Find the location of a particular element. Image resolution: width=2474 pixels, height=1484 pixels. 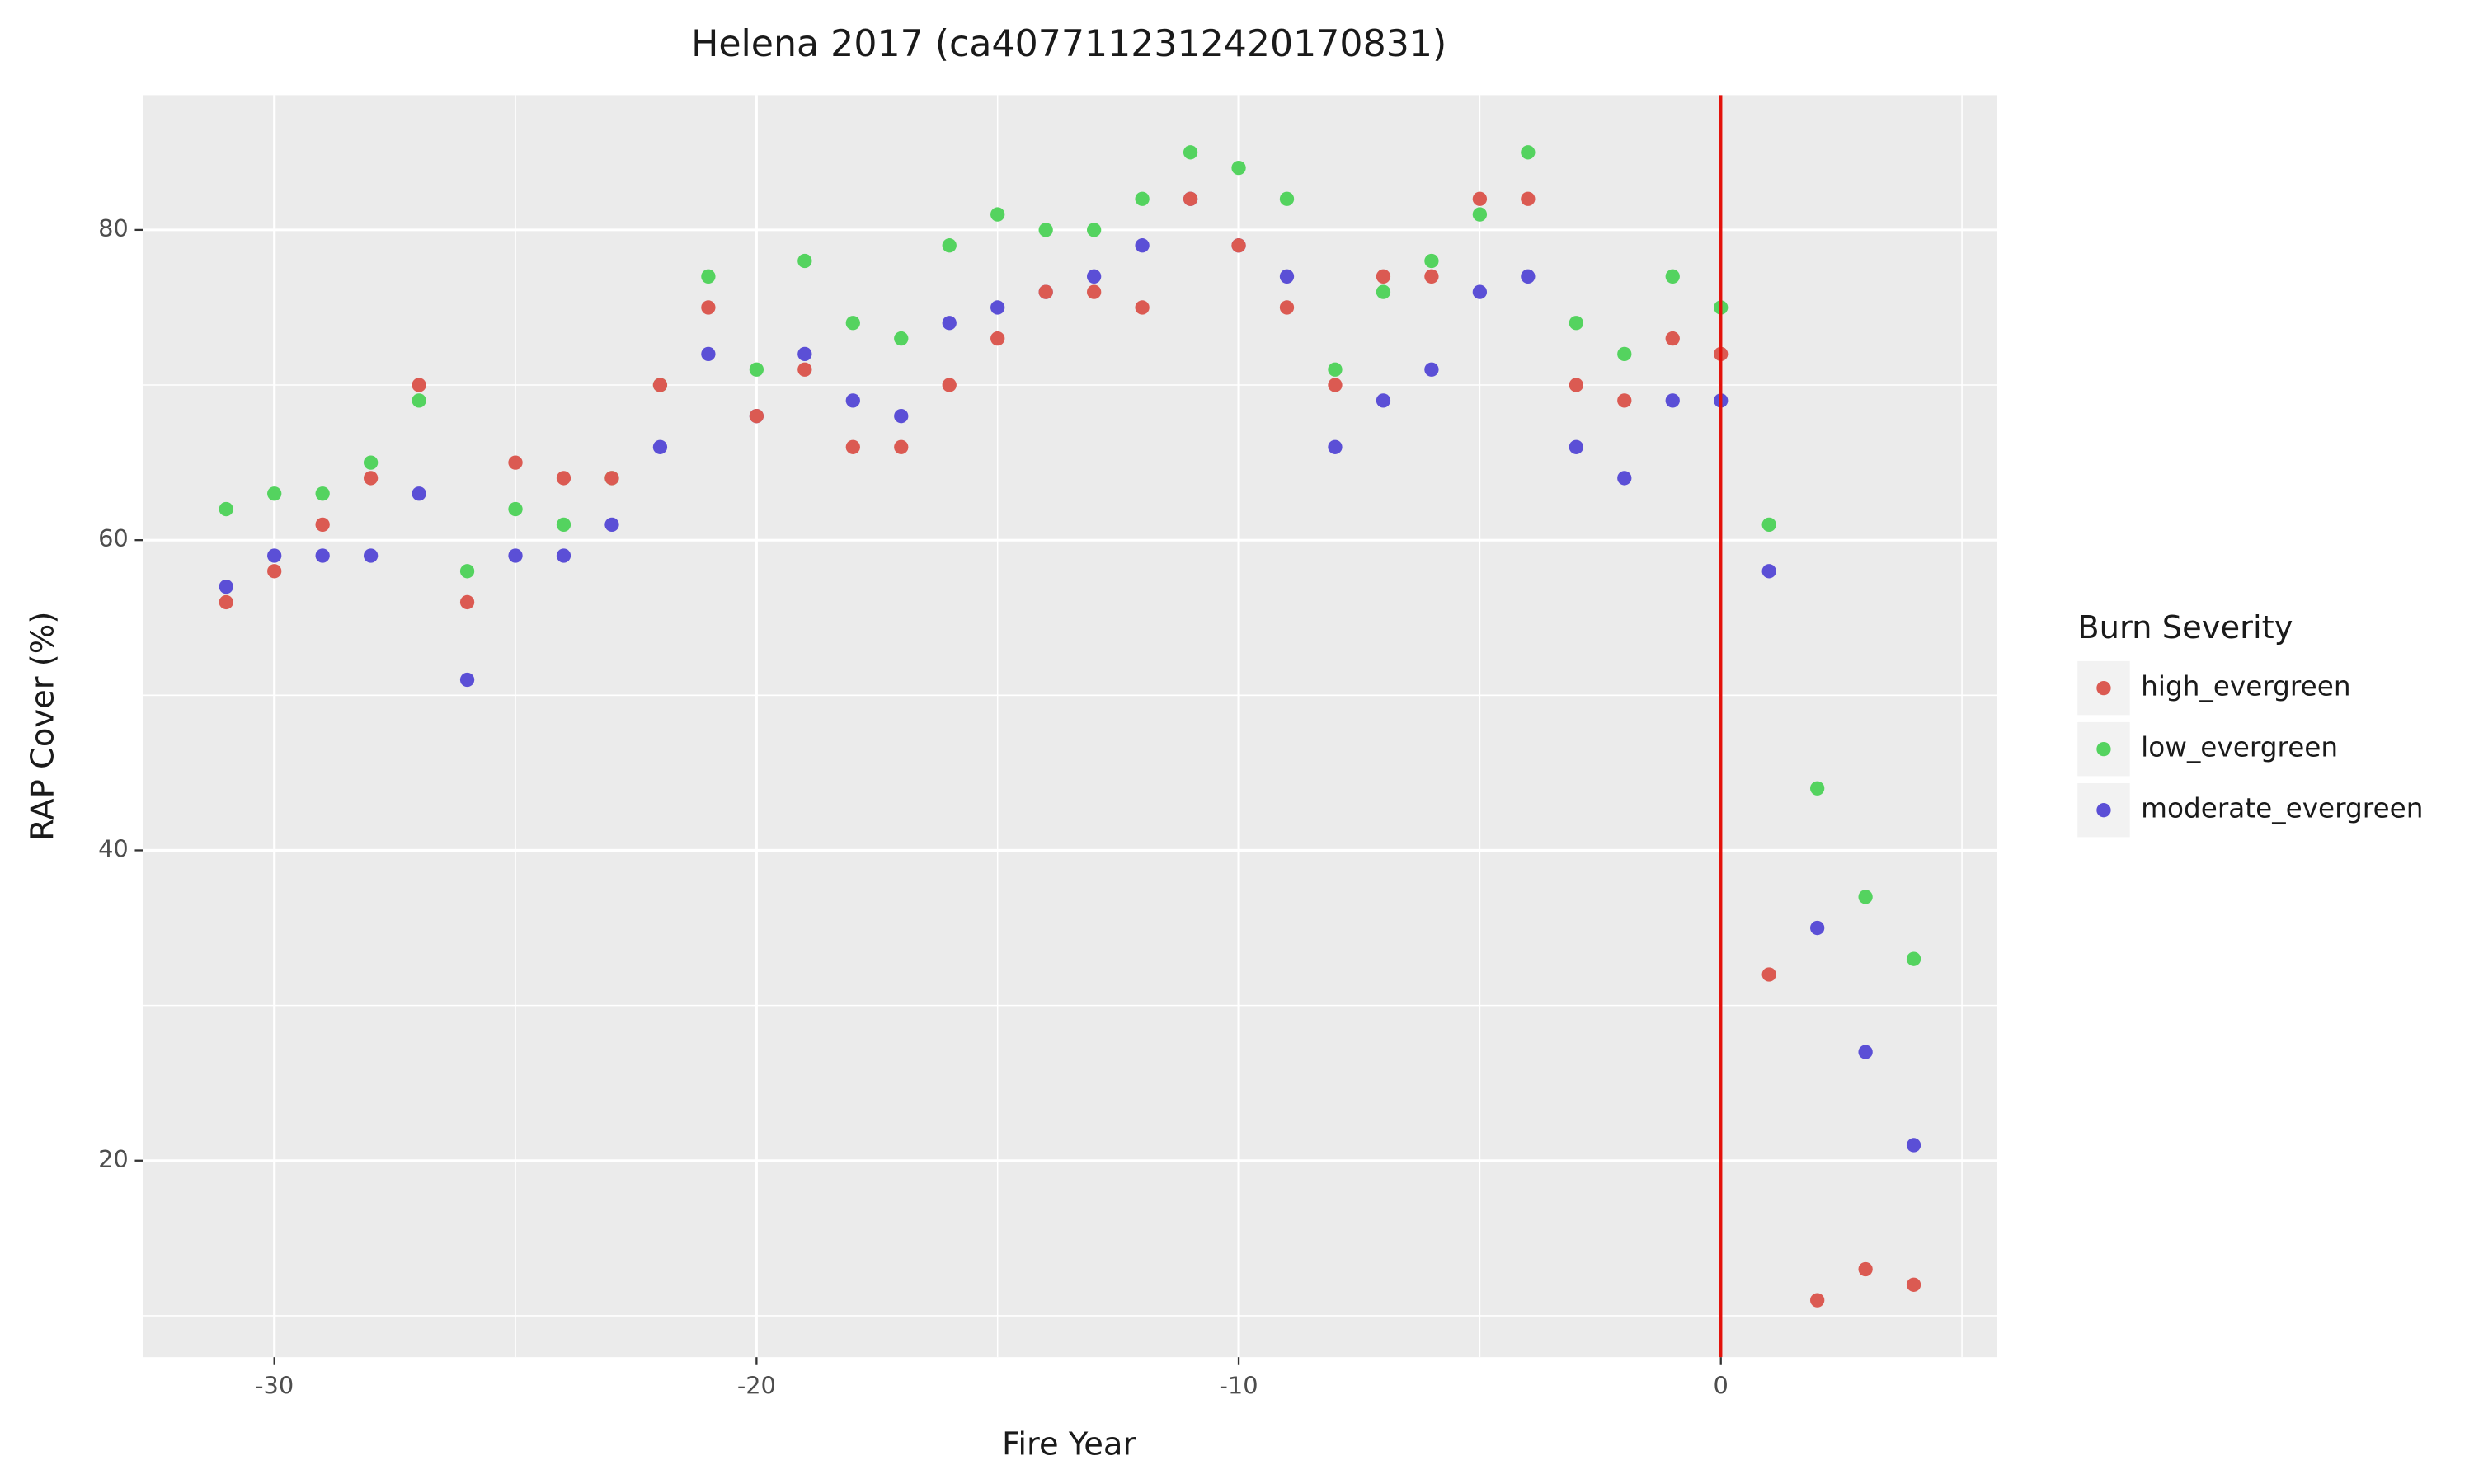

x-tick-label: -10 is located at coordinates (1238, 1386).